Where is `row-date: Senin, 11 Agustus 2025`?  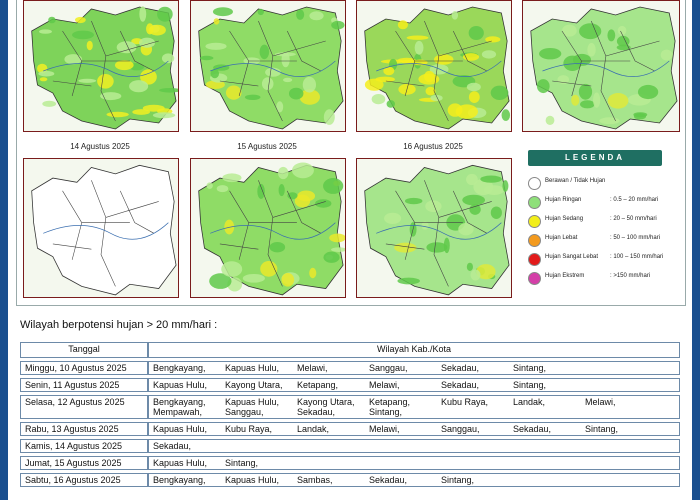
row-date: Senin, 11 Agustus 2025 is located at coordinates (84, 385).